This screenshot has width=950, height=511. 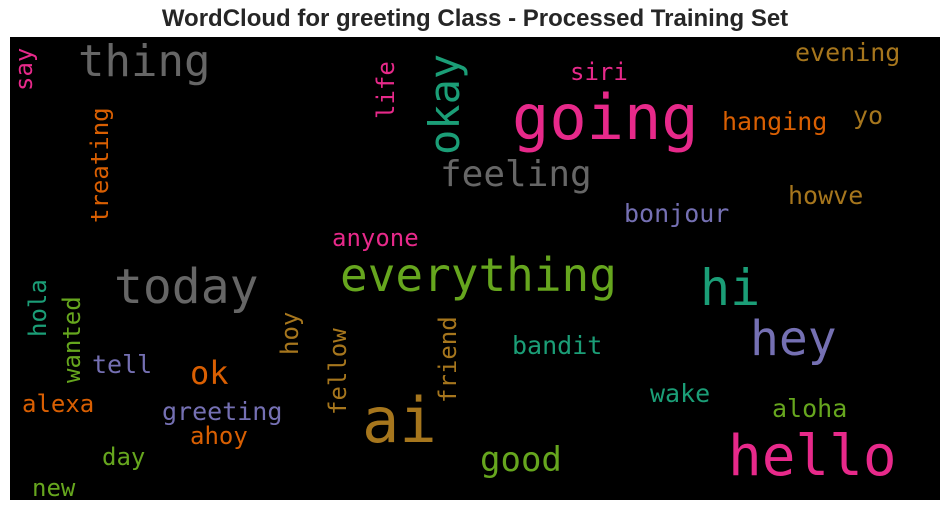 What do you see at coordinates (677, 213) in the screenshot?
I see `word-bonjour: bonjour` at bounding box center [677, 213].